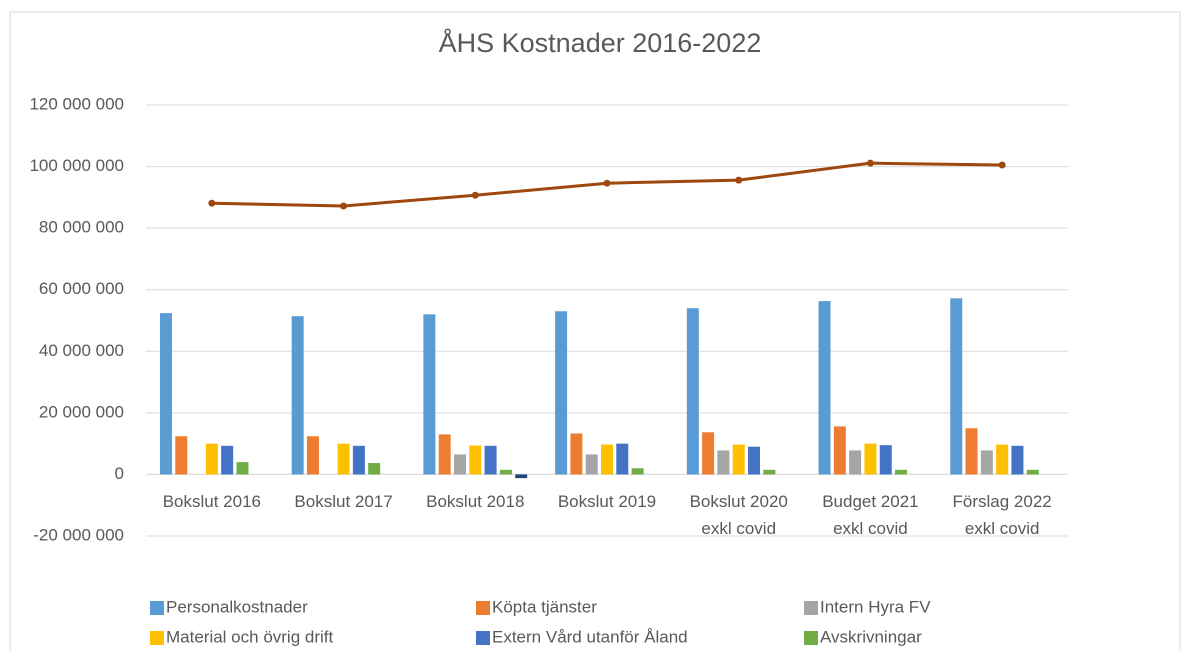  I want to click on x-tick-label: Förslag 2022 exkl covid, so click(1002, 515).